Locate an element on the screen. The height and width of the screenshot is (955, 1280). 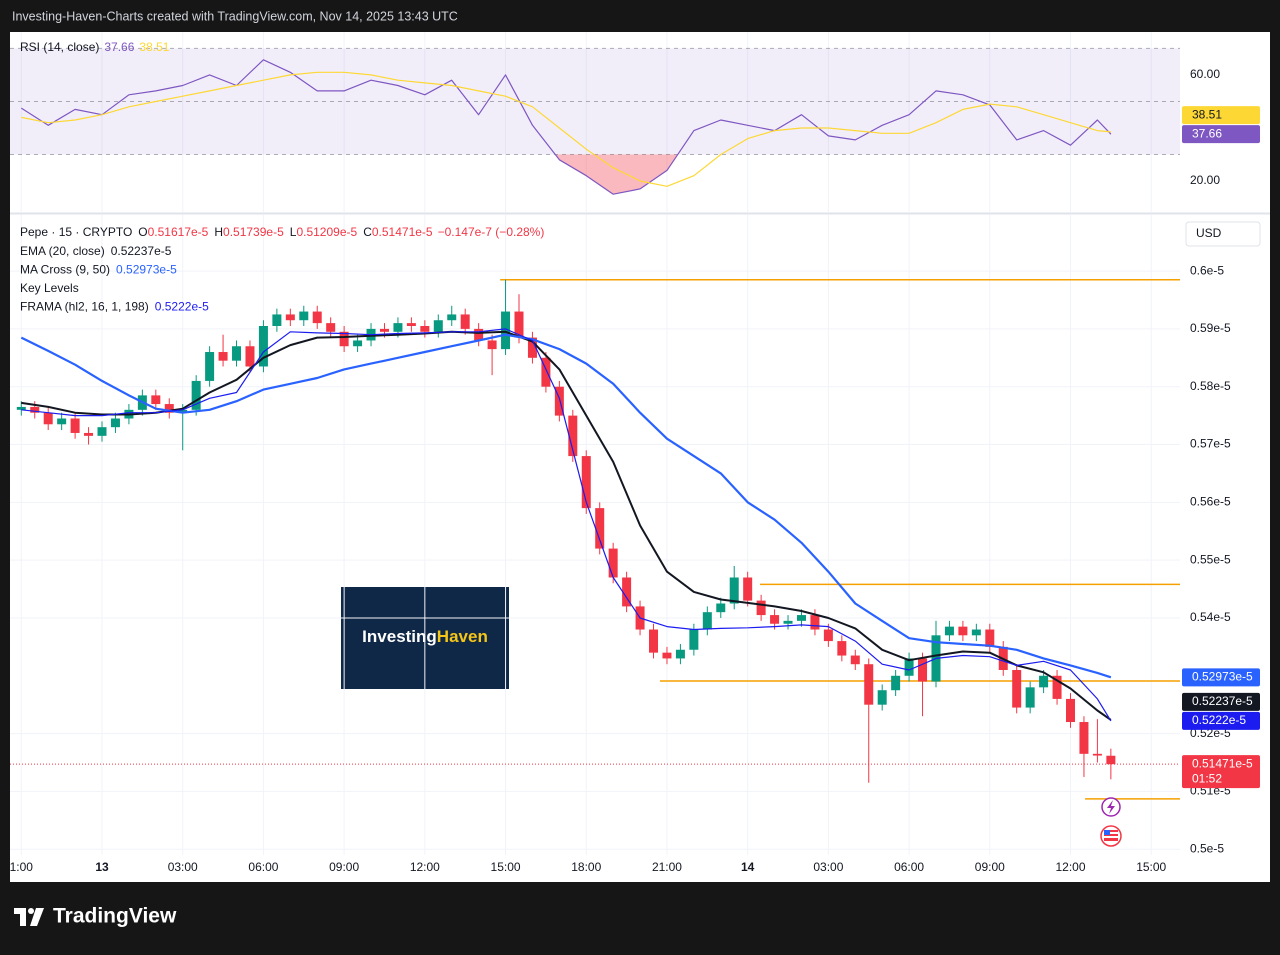
watermark-b: Haven is located at coordinates (462, 636).